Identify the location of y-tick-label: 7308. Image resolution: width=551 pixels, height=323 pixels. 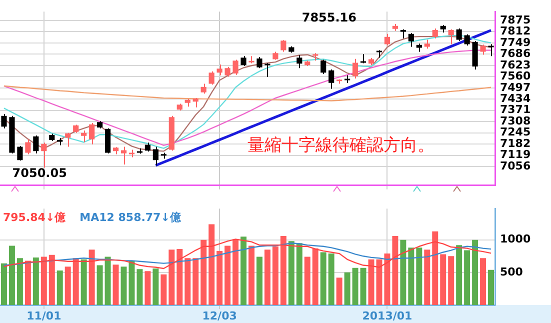
(515, 121).